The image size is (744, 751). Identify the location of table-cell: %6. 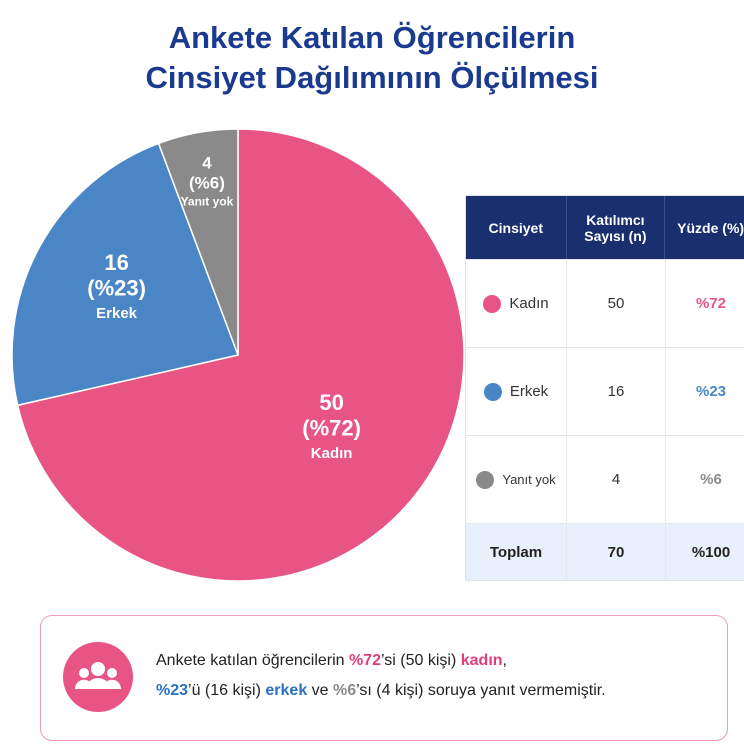
(704, 479).